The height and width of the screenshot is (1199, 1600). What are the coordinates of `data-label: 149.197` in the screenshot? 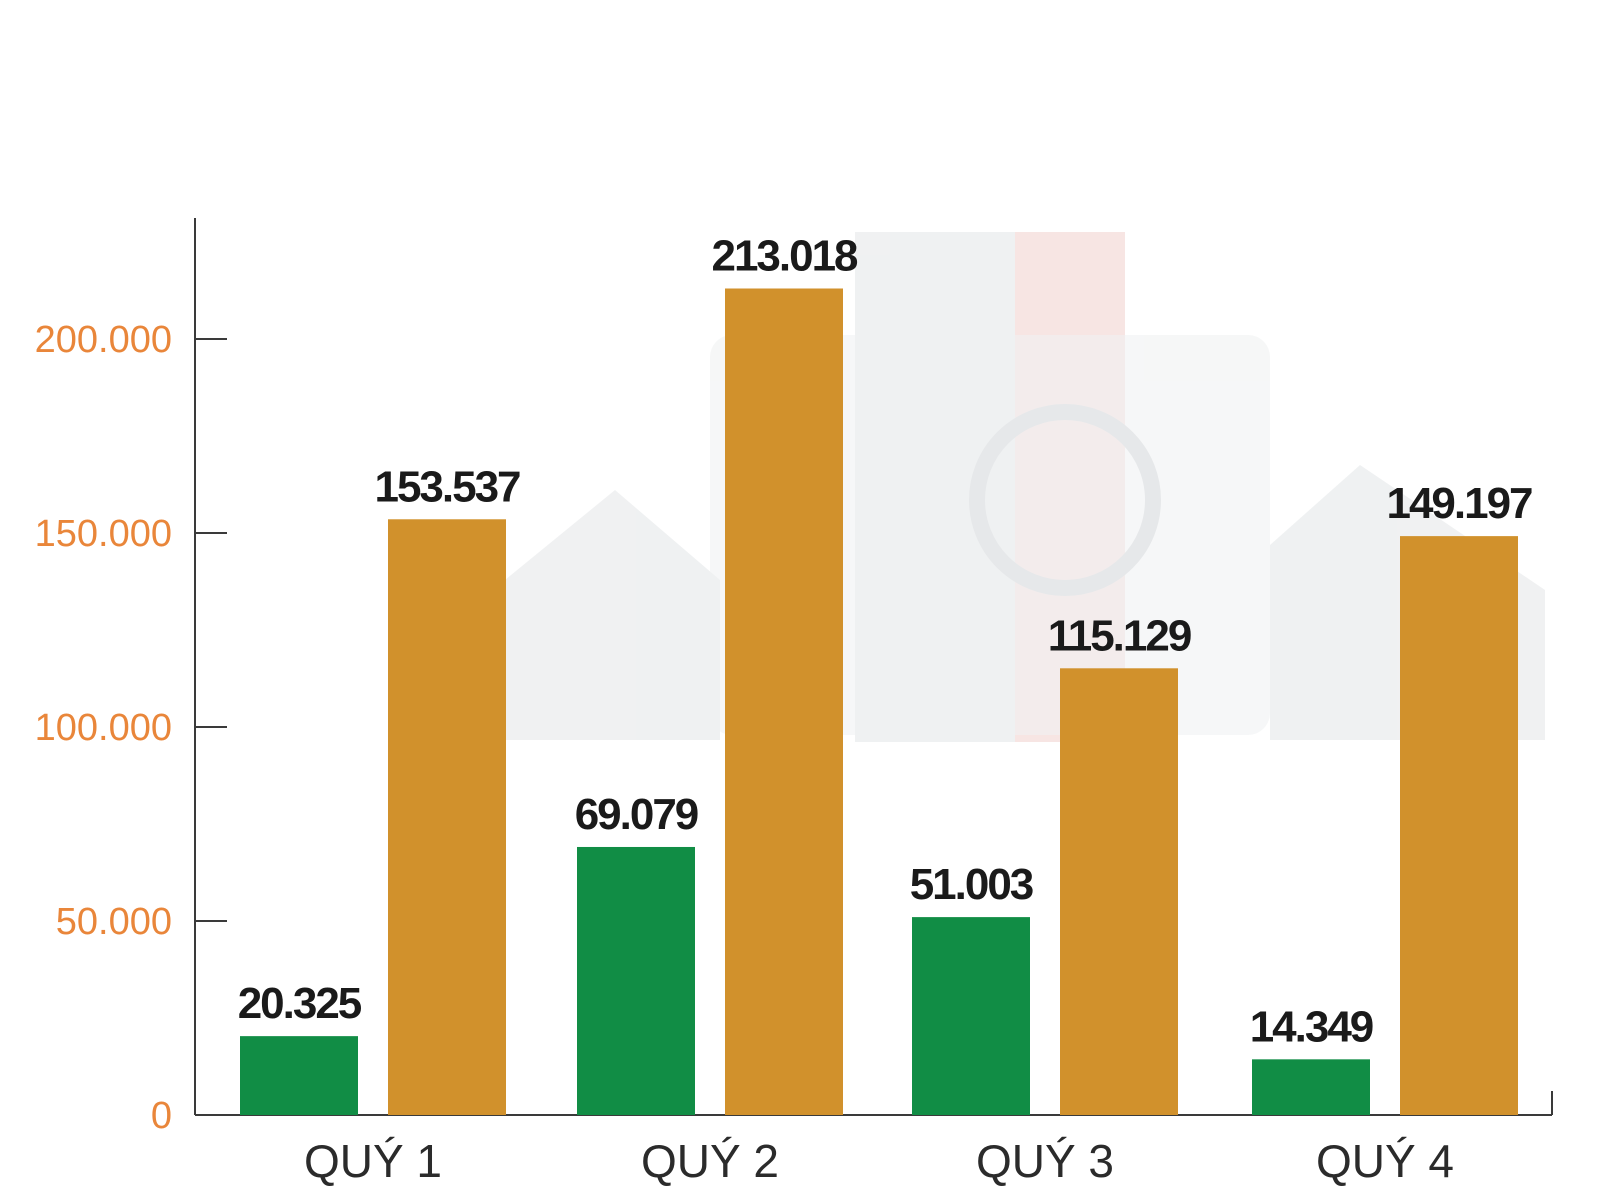 It's located at (1459, 503).